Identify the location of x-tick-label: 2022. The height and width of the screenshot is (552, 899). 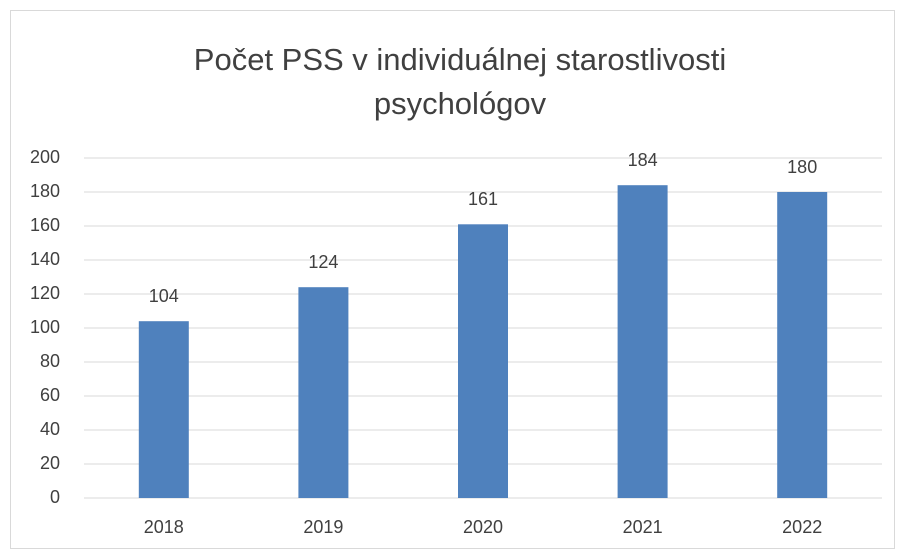
(802, 527).